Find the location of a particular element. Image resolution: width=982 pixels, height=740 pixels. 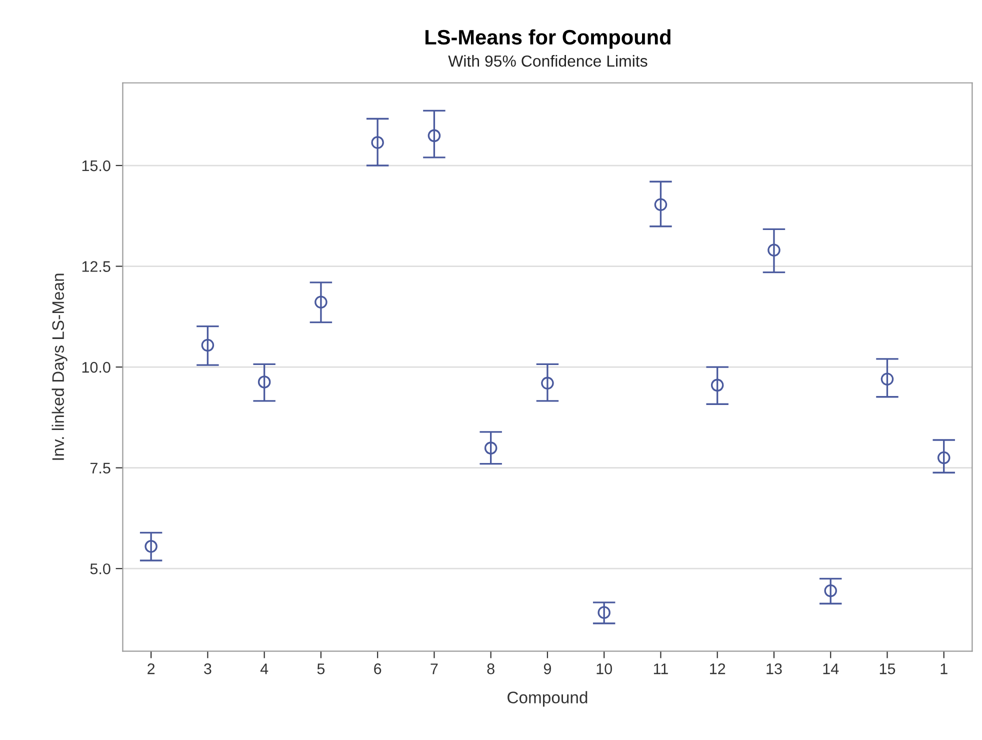

y-axis-title: Inv. linked Days LS-Mean is located at coordinates (60, 367).